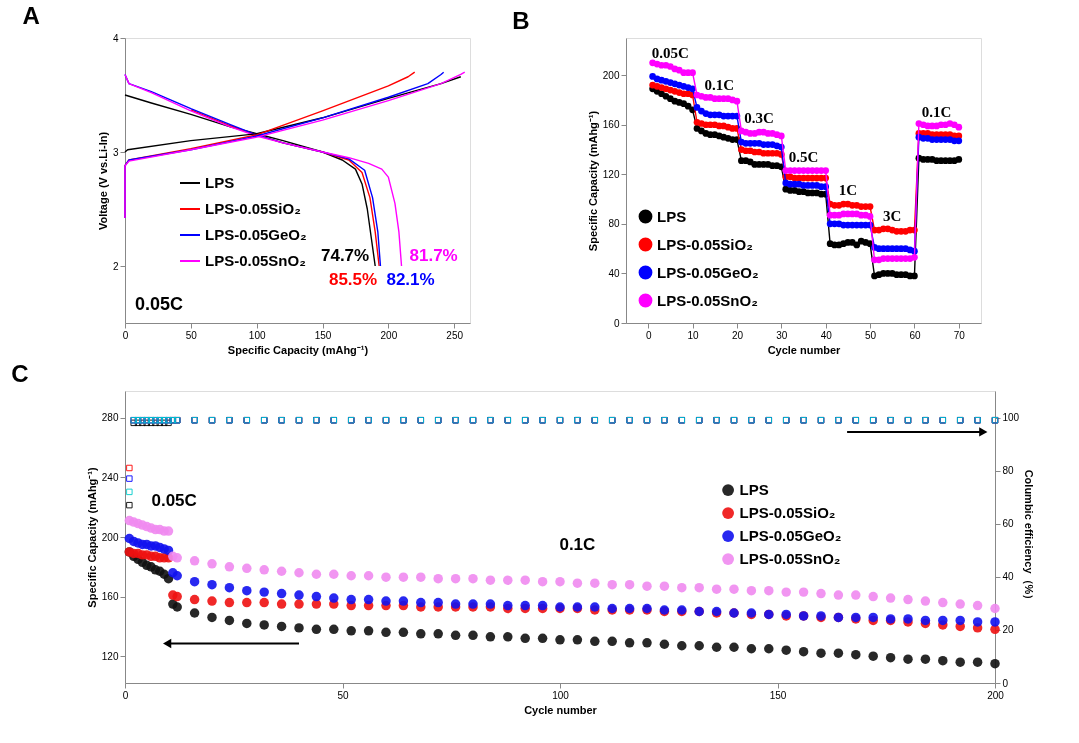 This screenshot has height=743, width=1079. I want to click on x-tick-label: 30, so click(782, 335).